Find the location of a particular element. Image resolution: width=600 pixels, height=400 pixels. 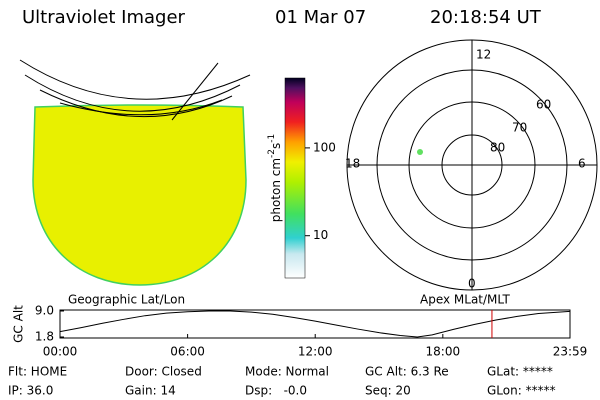

status-field: GC Alt: 6.3 Re is located at coordinates (407, 372).